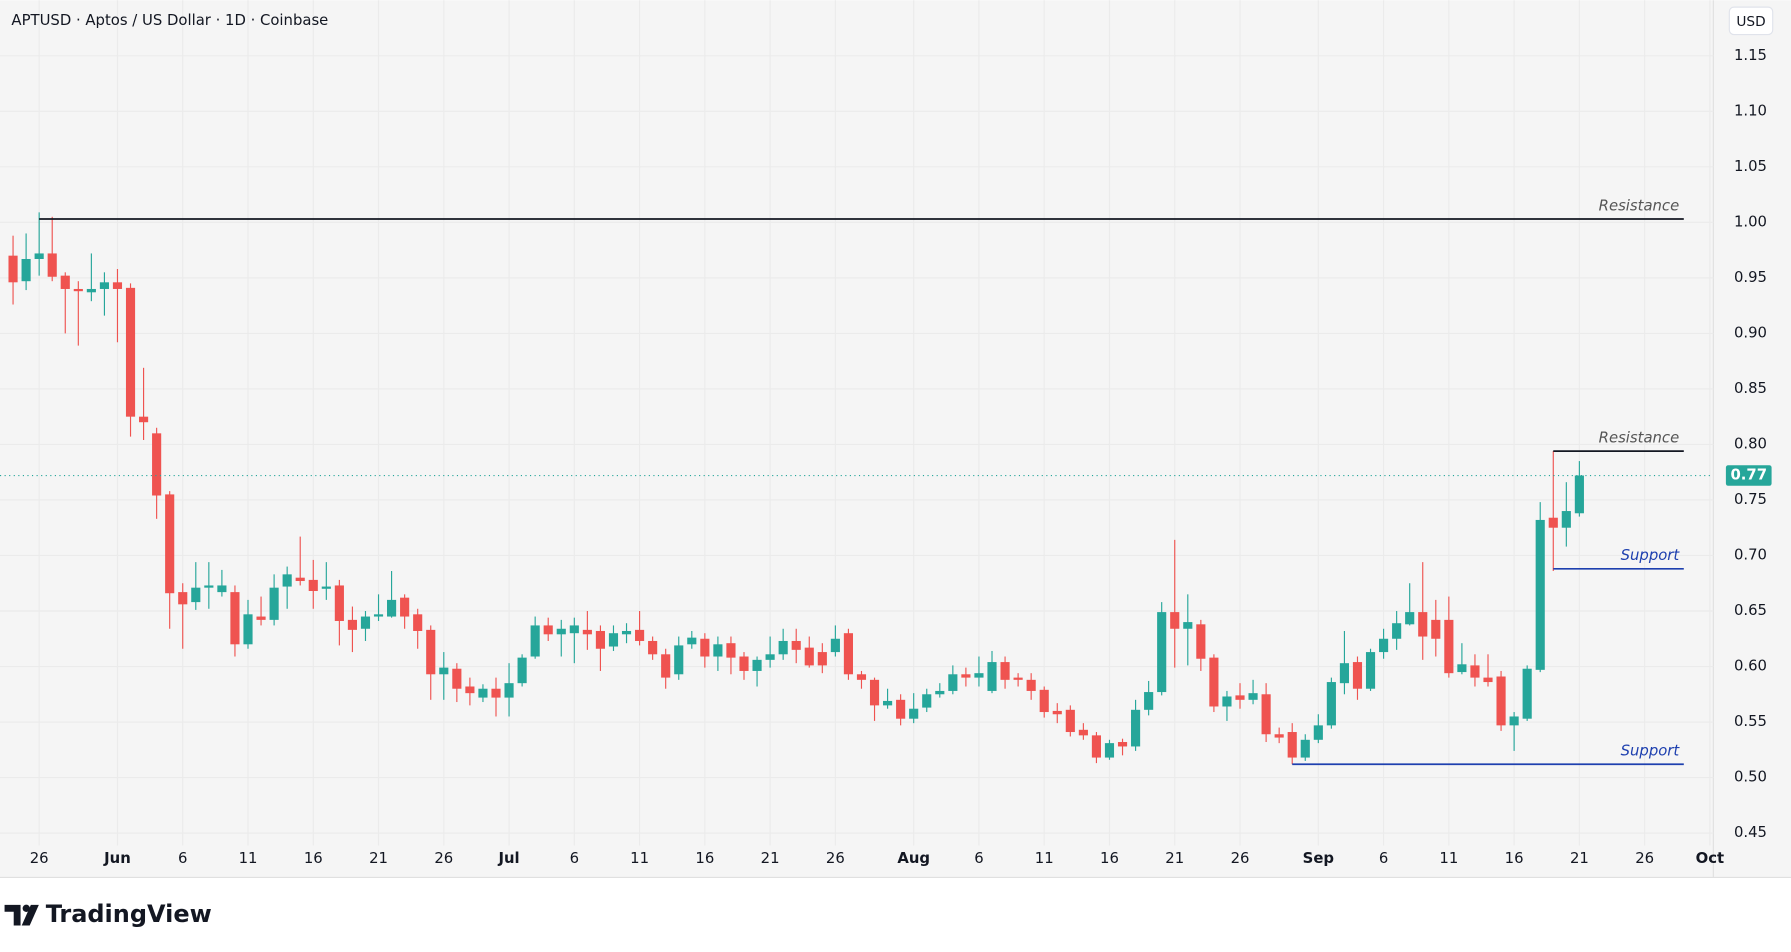 The width and height of the screenshot is (1791, 952). What do you see at coordinates (117, 858) in the screenshot?
I see `x-tick-label: Jun` at bounding box center [117, 858].